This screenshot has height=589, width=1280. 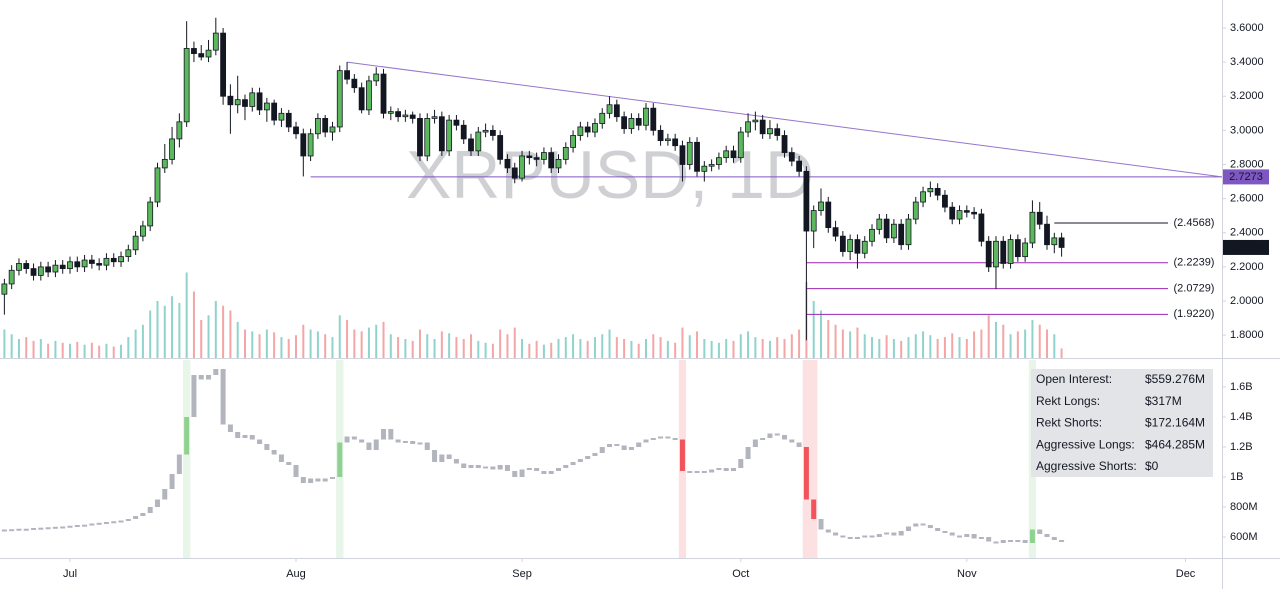 What do you see at coordinates (1247, 96) in the screenshot?
I see `y-tick-label: 3.2000` at bounding box center [1247, 96].